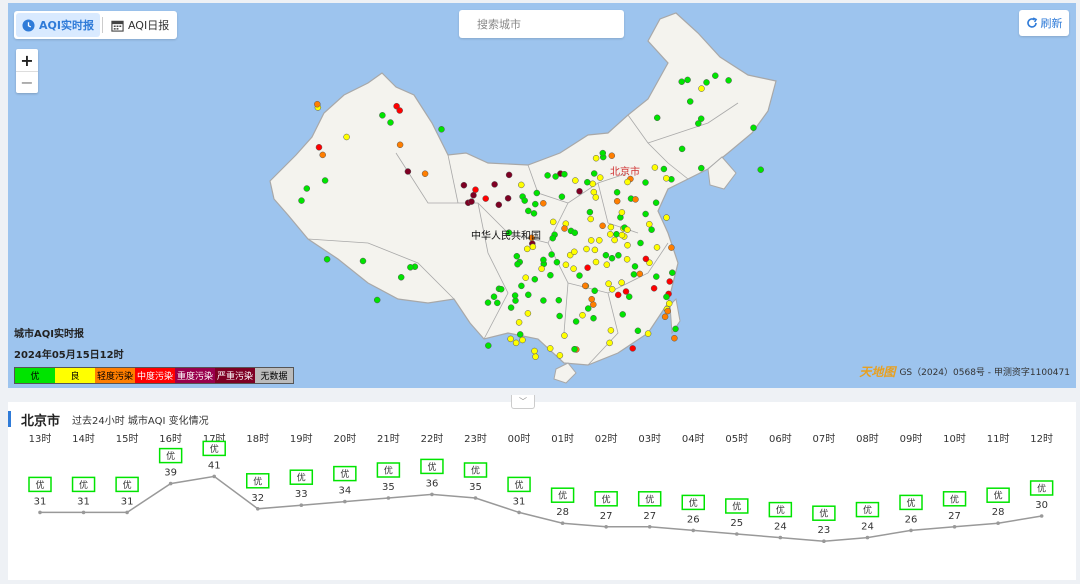  Describe the element at coordinates (49, 334) in the screenshot. I see `legend-title: 城市AQI实时报` at that location.